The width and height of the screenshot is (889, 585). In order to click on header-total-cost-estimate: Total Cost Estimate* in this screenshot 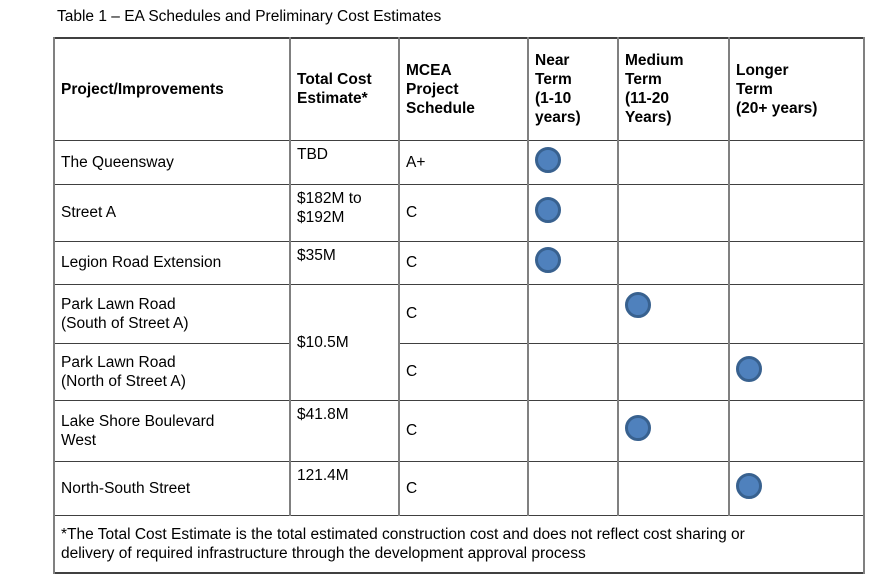, I will do `click(344, 89)`.